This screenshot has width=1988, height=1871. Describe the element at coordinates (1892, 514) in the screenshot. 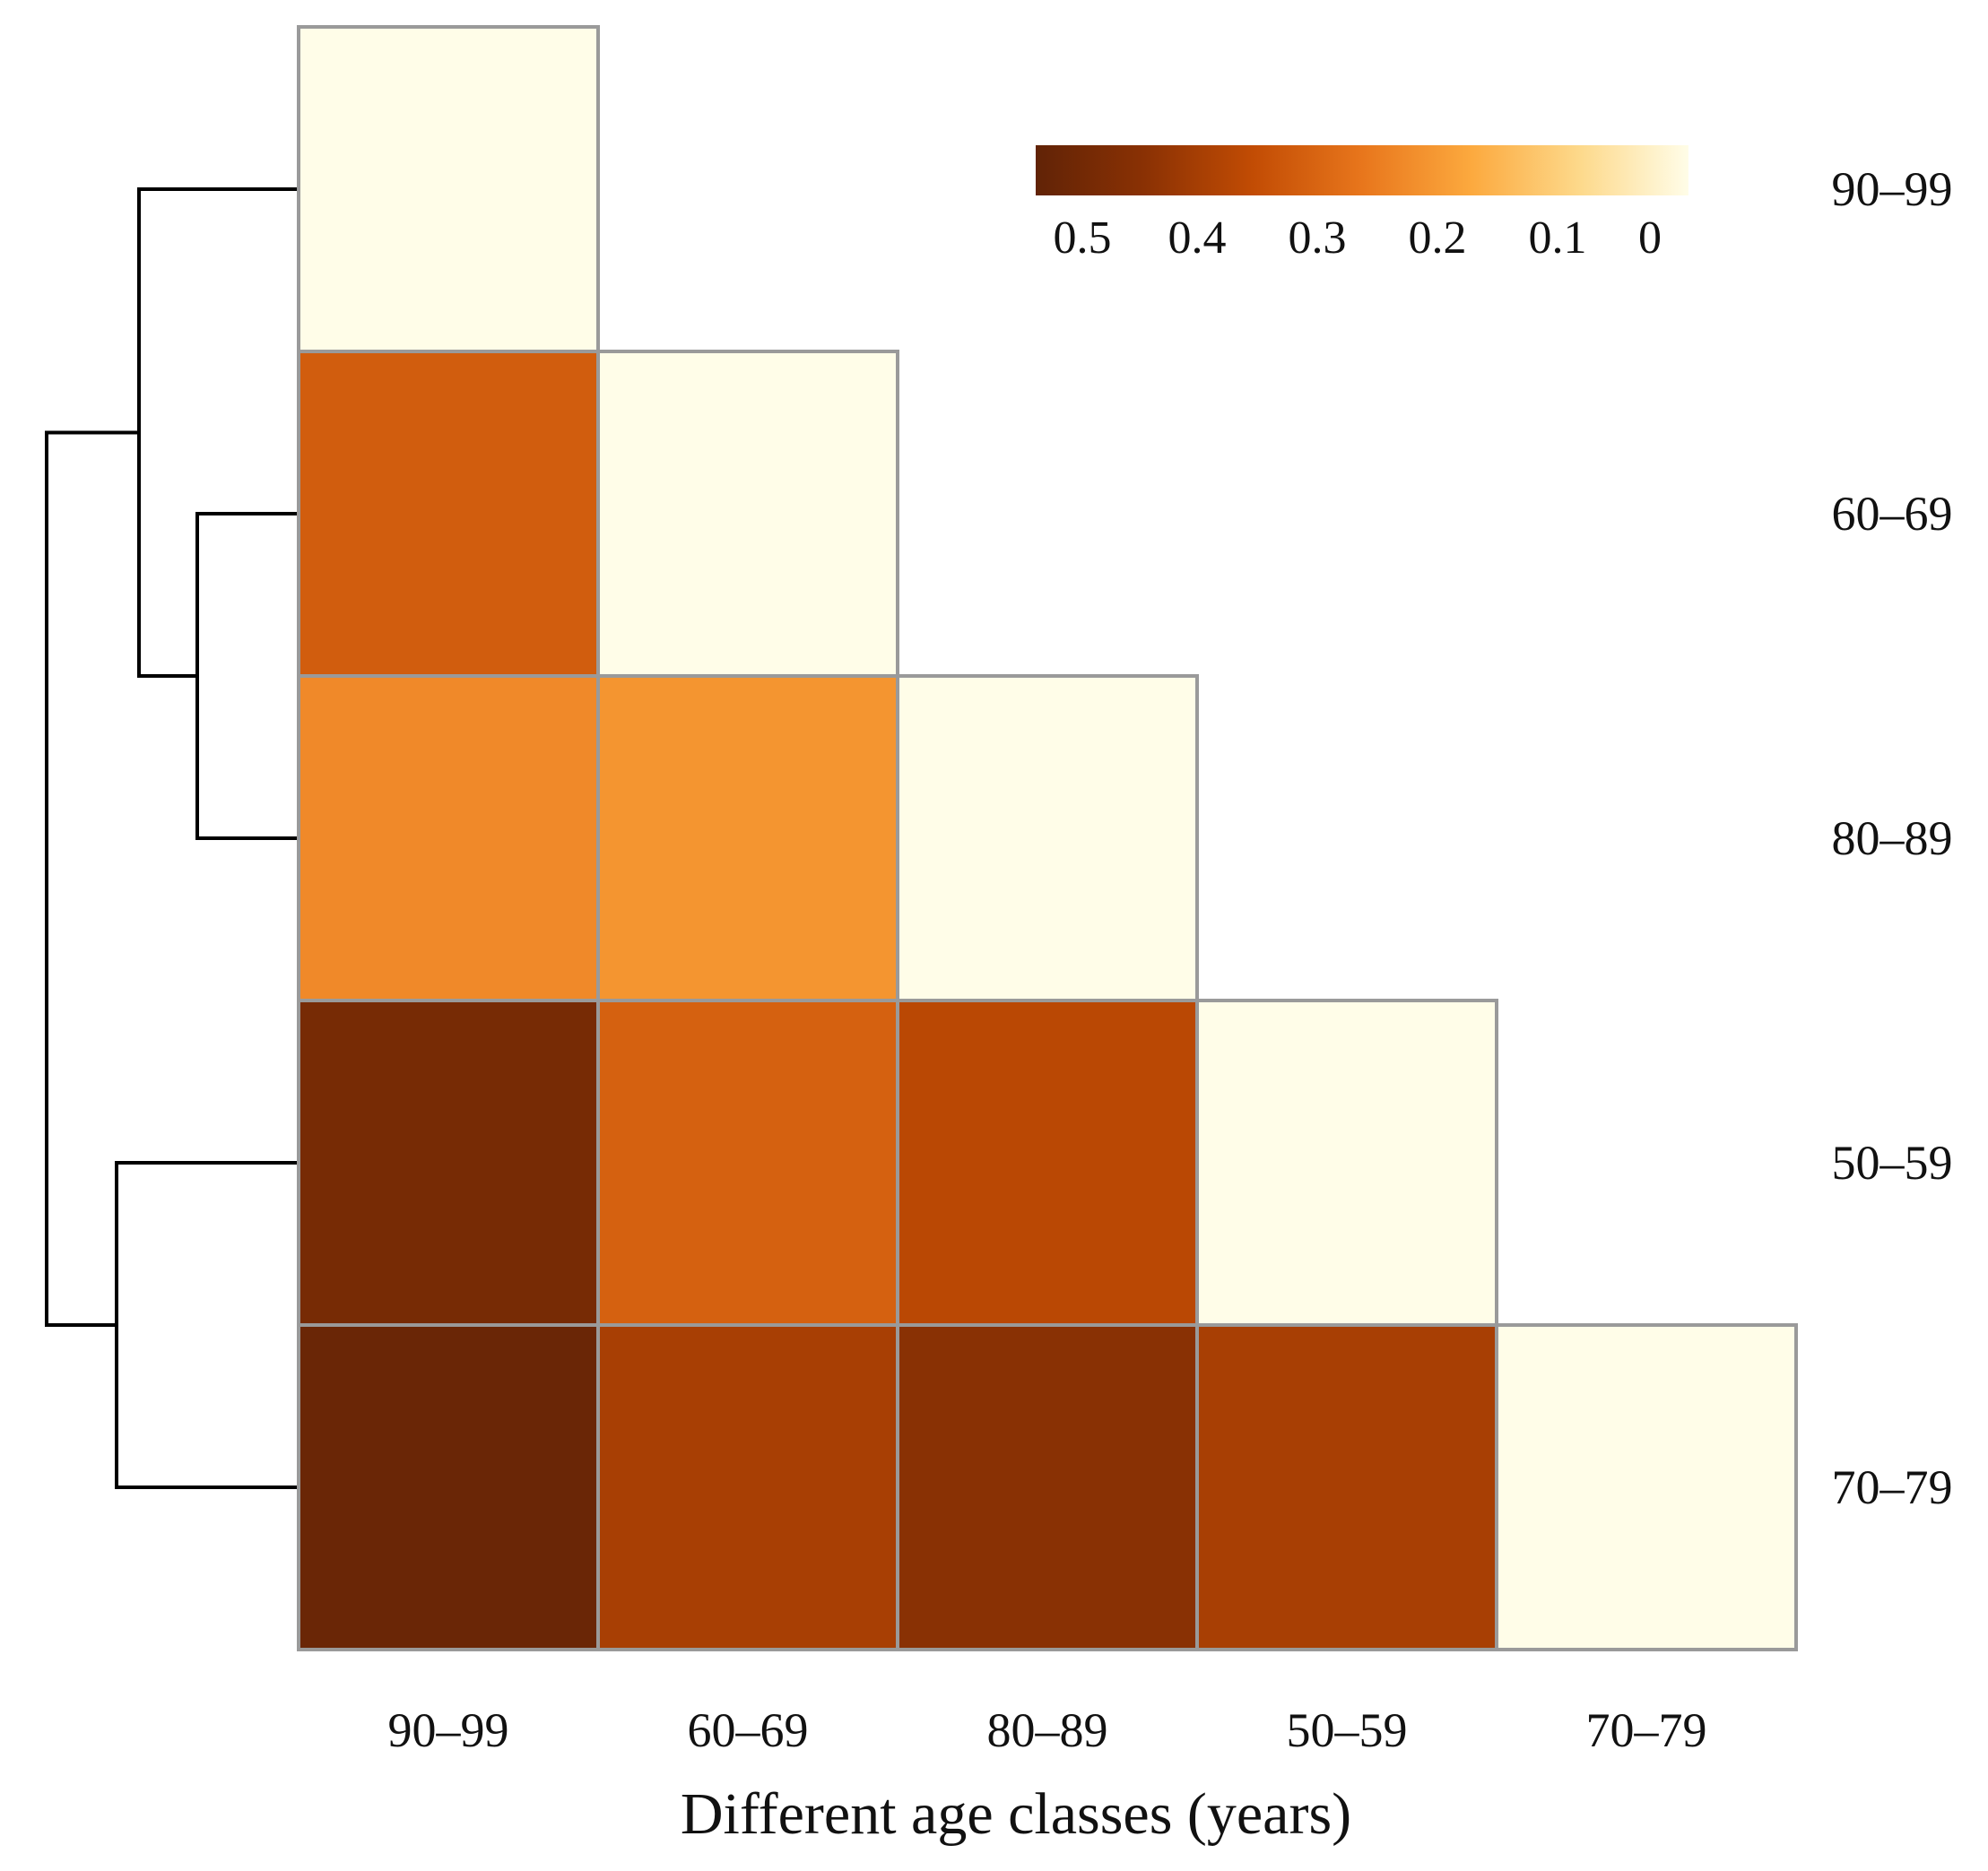

I see `row-label-1: 60–69` at that location.